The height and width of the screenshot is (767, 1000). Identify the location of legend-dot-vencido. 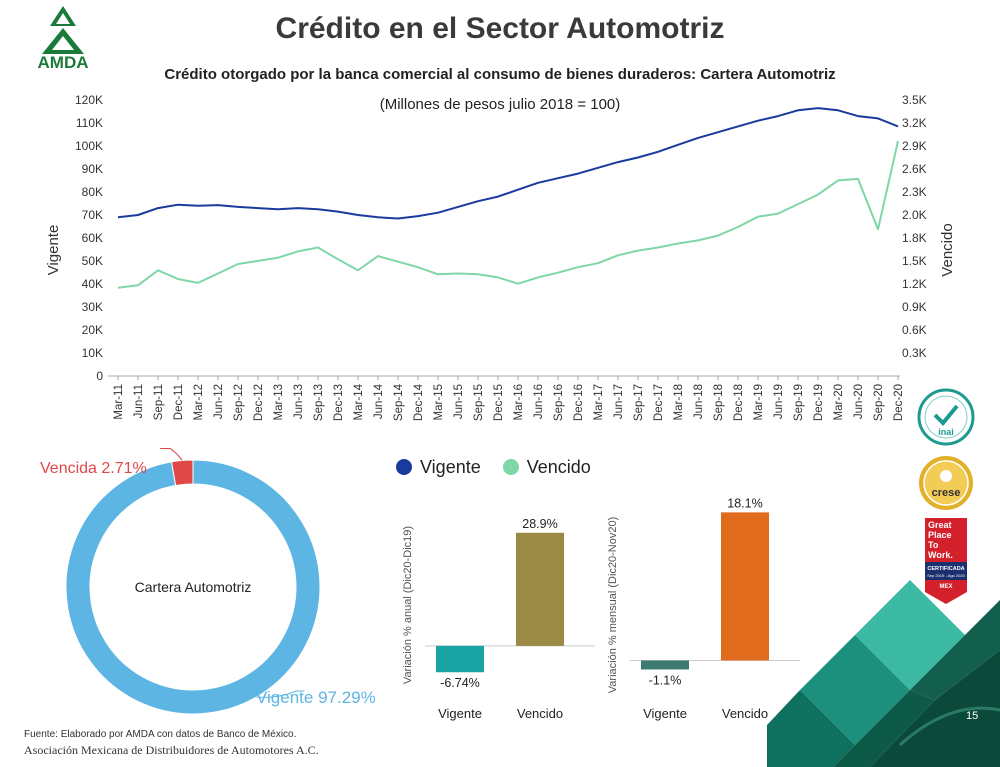
(510, 467).